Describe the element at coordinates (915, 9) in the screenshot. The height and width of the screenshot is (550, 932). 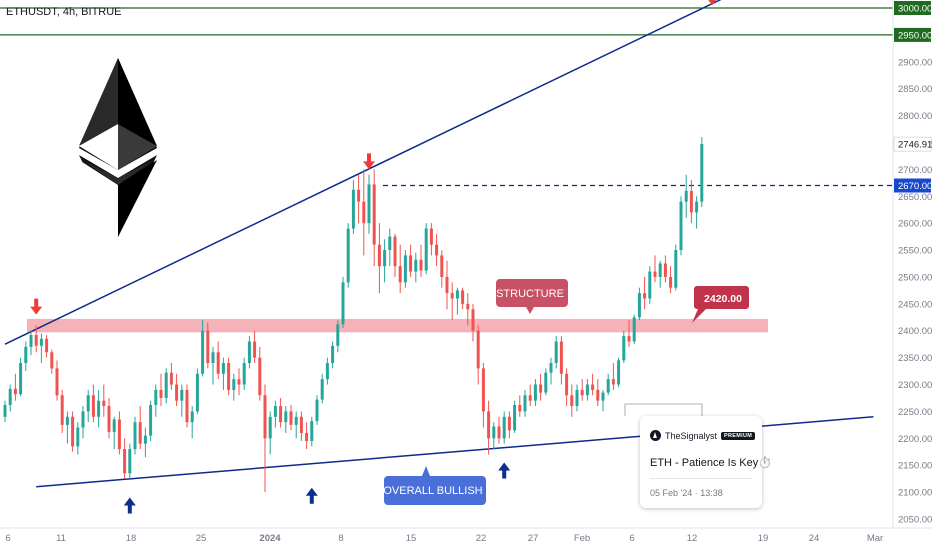
I see `level-tag-label: 3000.00` at that location.